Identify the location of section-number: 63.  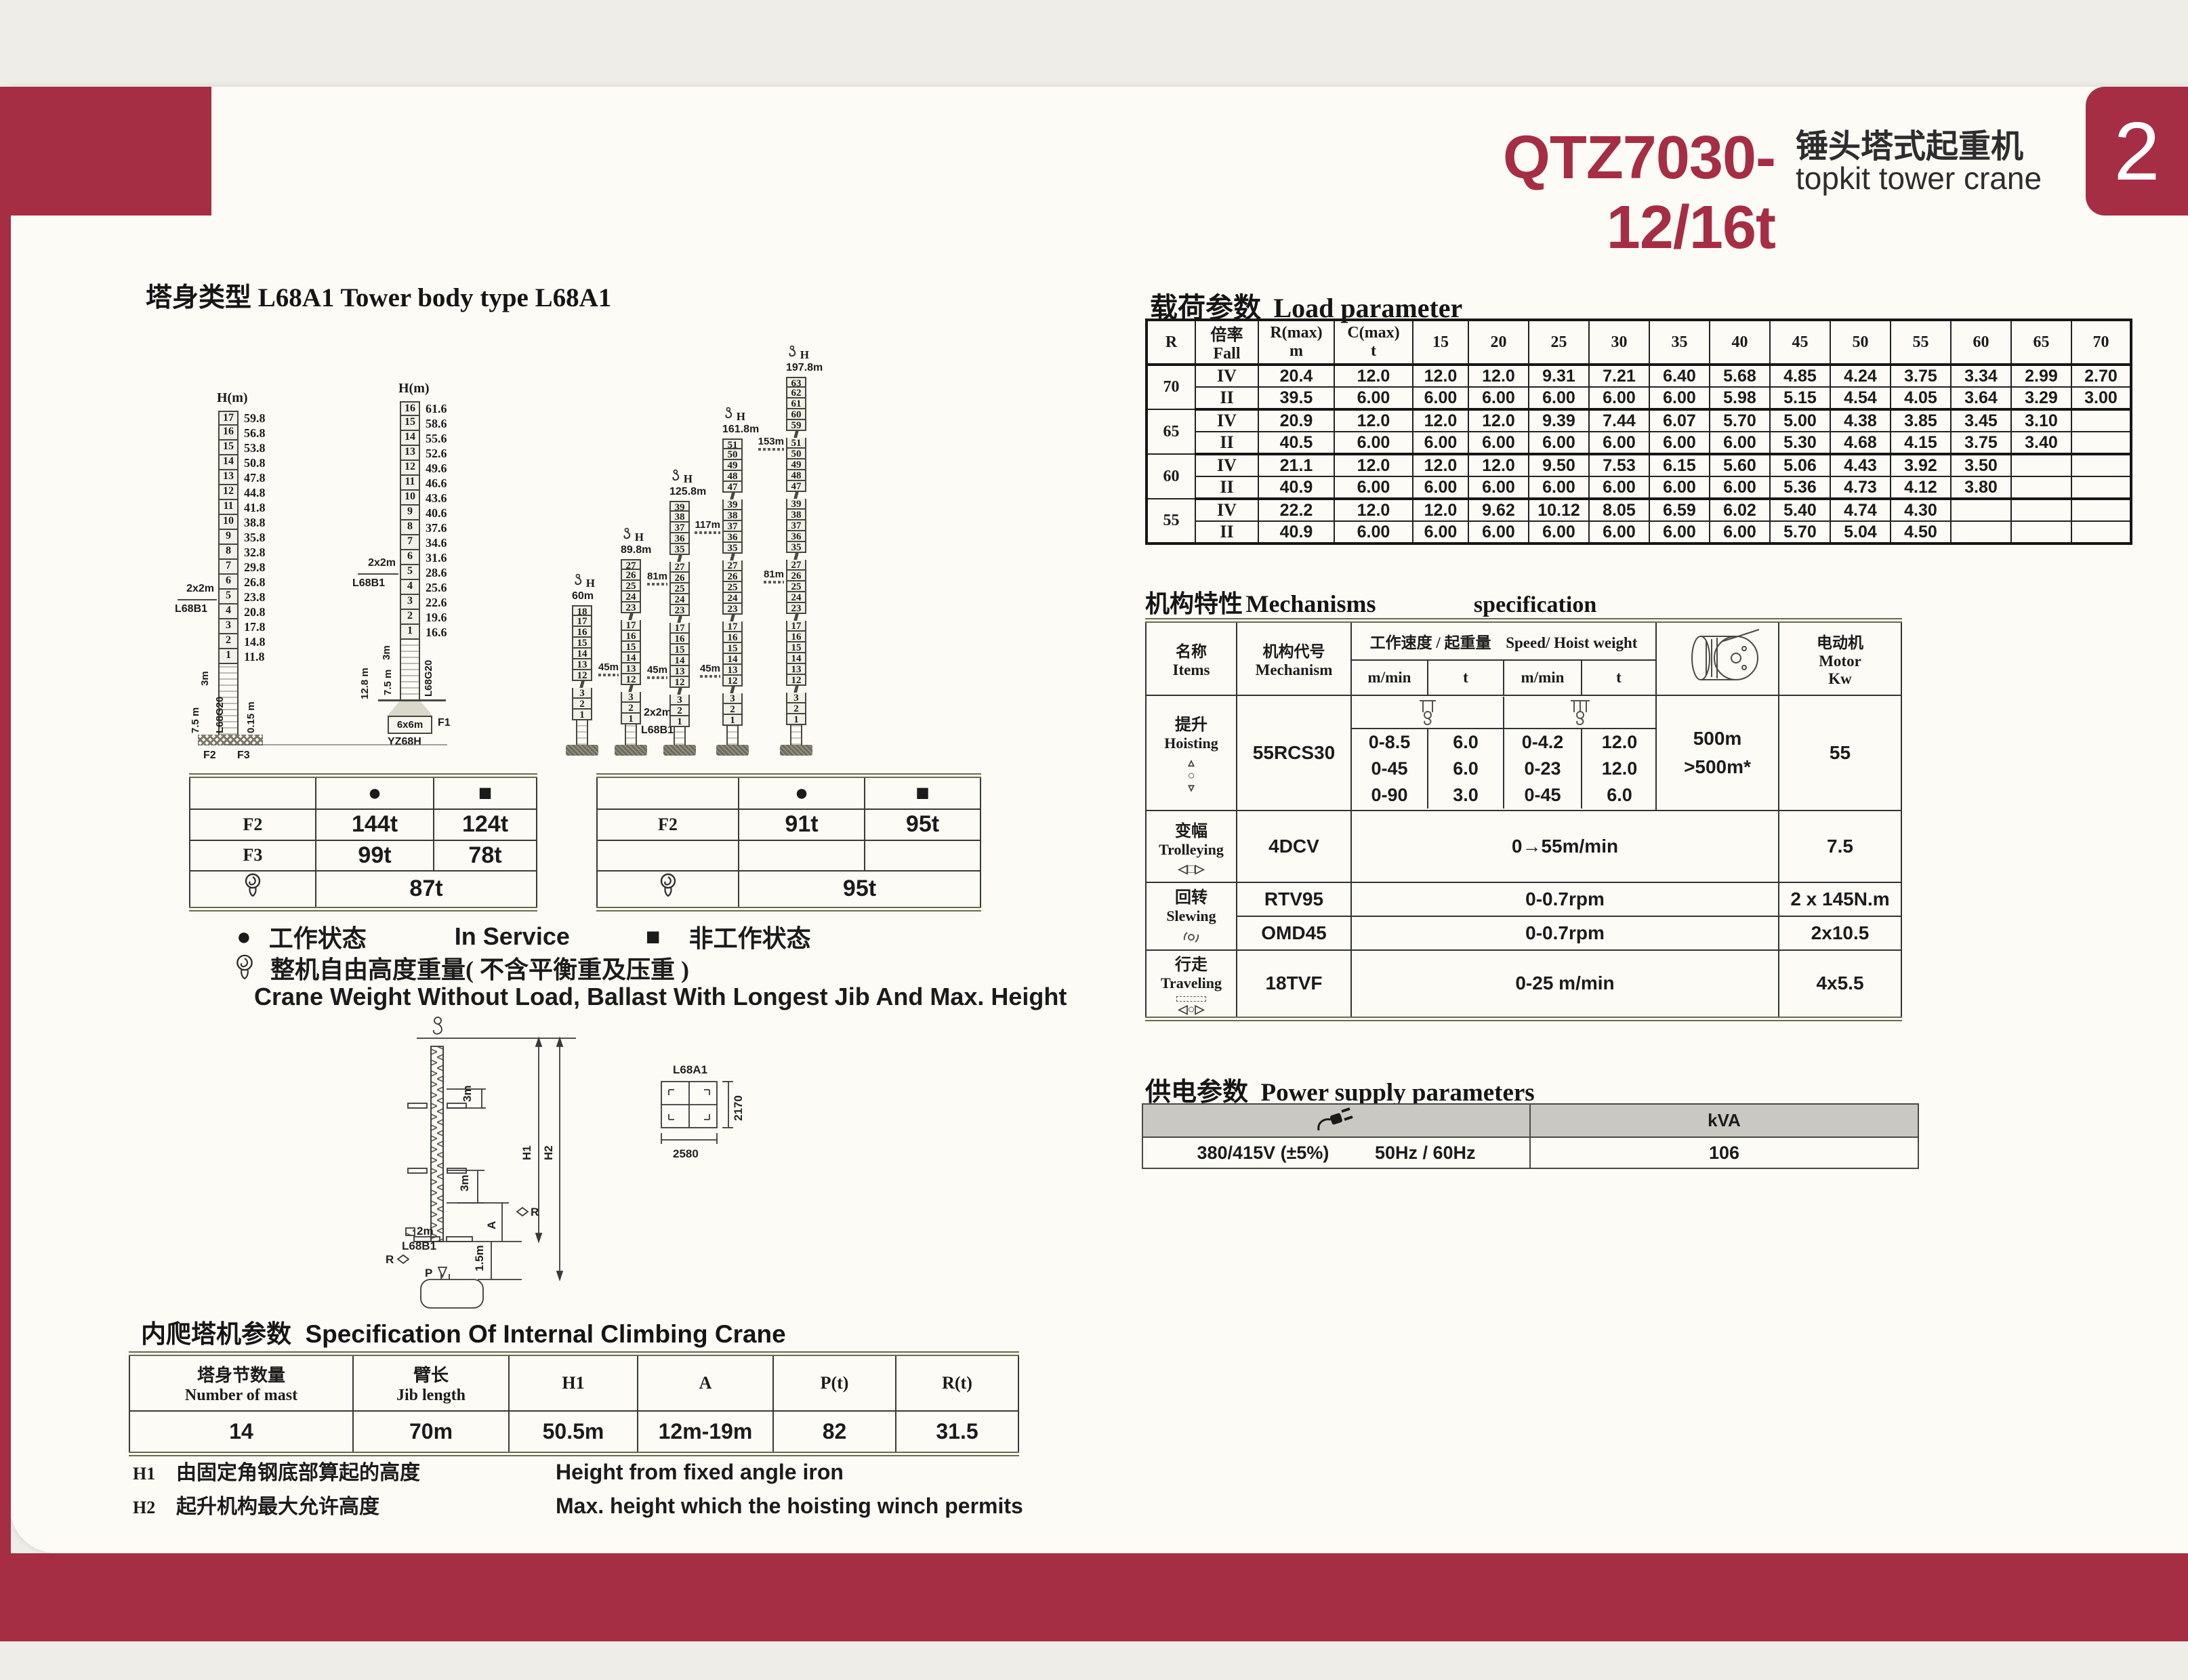
(796, 383).